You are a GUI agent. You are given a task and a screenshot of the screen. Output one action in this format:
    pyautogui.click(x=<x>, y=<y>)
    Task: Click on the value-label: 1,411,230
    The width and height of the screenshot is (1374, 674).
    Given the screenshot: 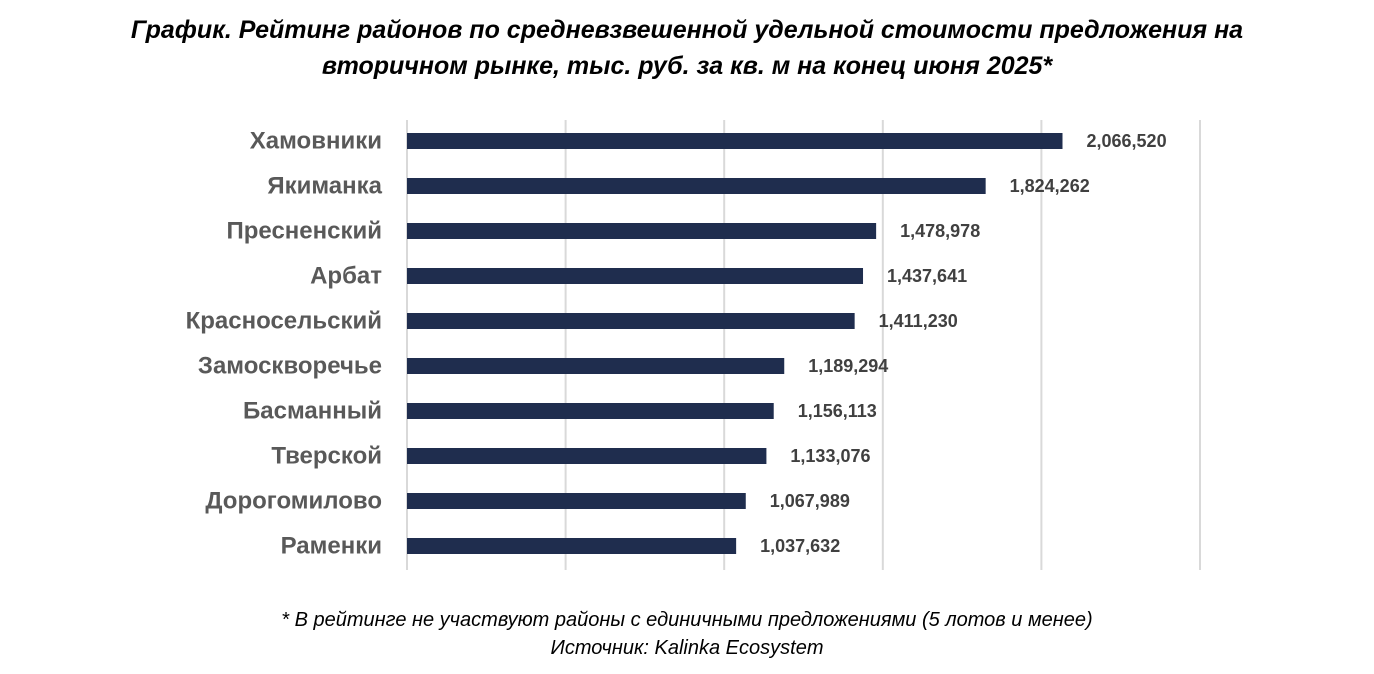 What is the action you would take?
    pyautogui.click(x=918, y=321)
    